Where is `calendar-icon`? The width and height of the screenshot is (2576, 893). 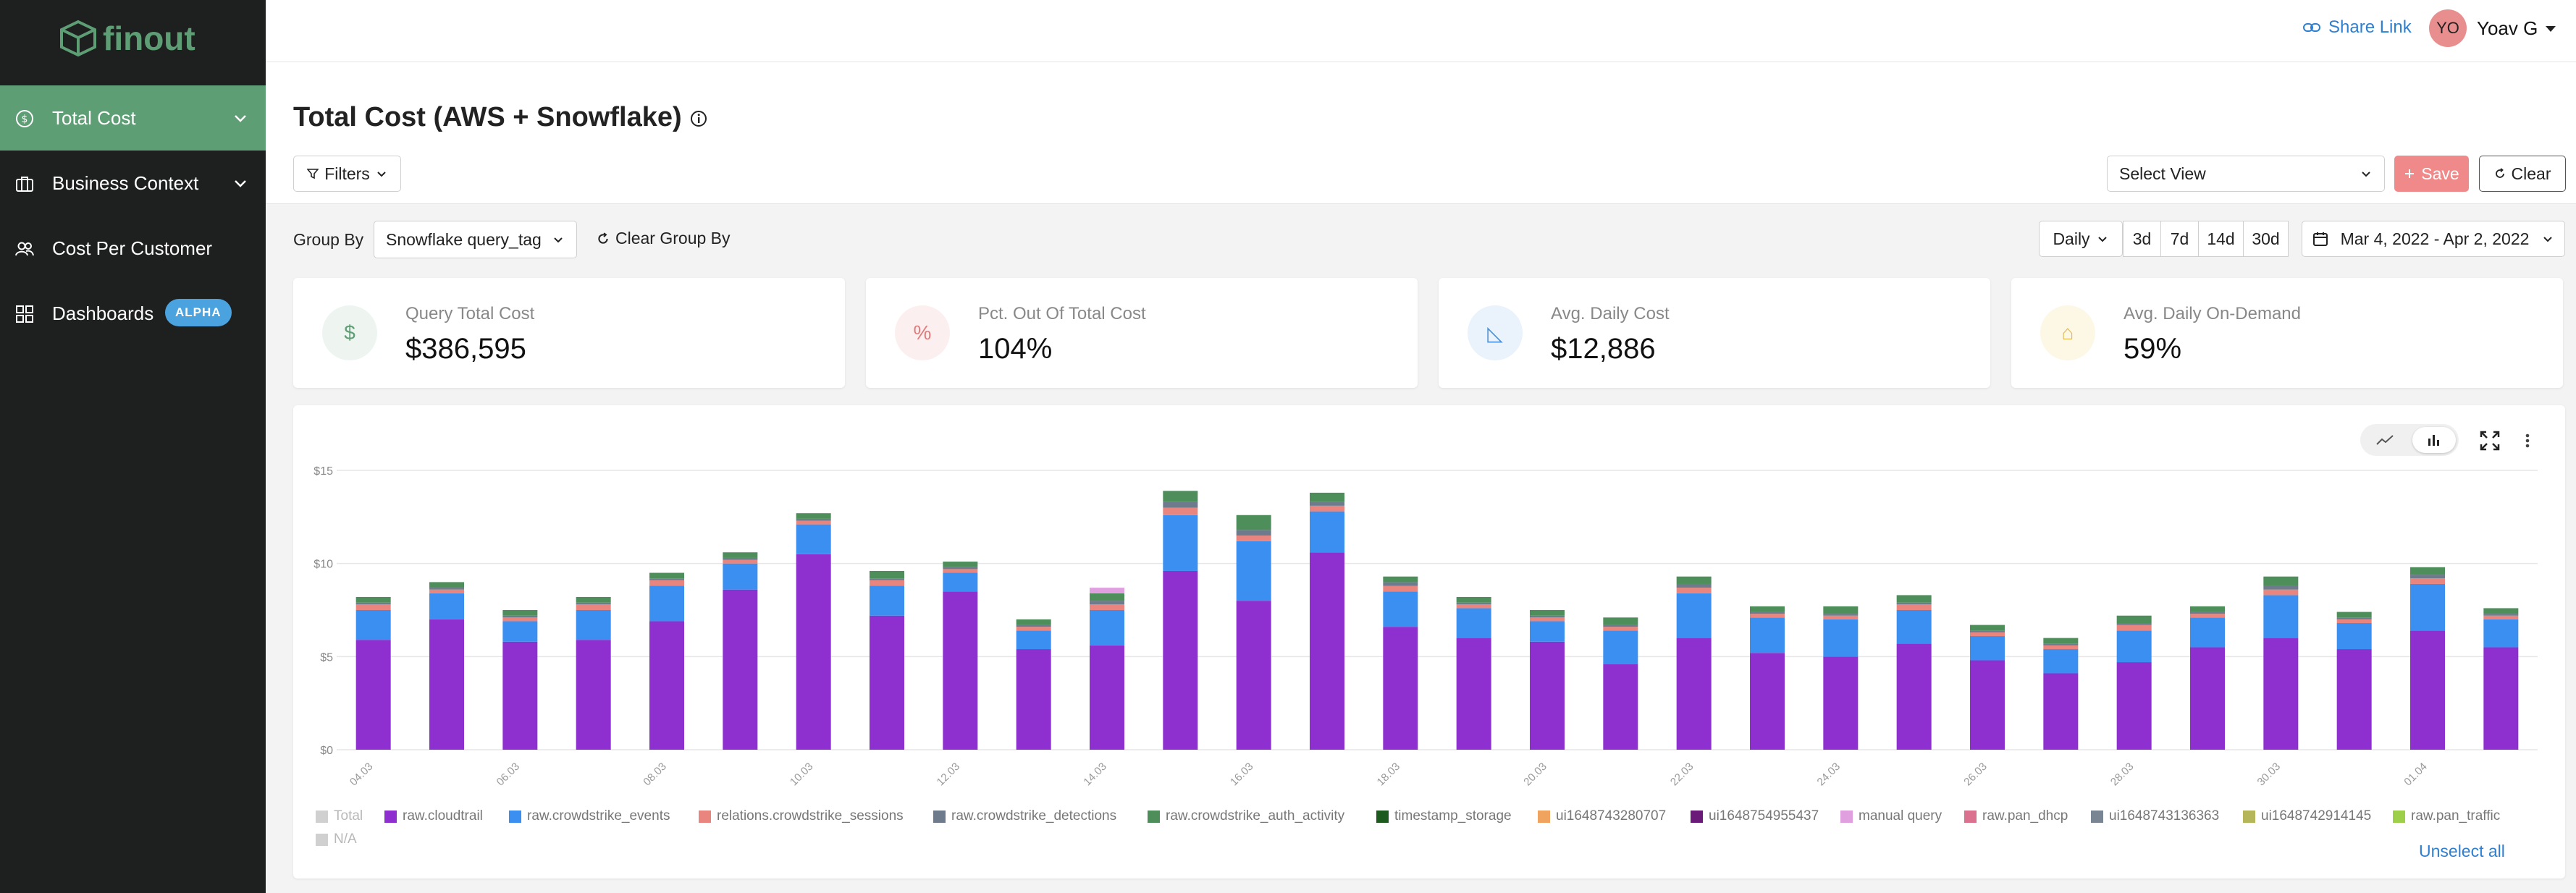
calendar-icon is located at coordinates (2320, 239).